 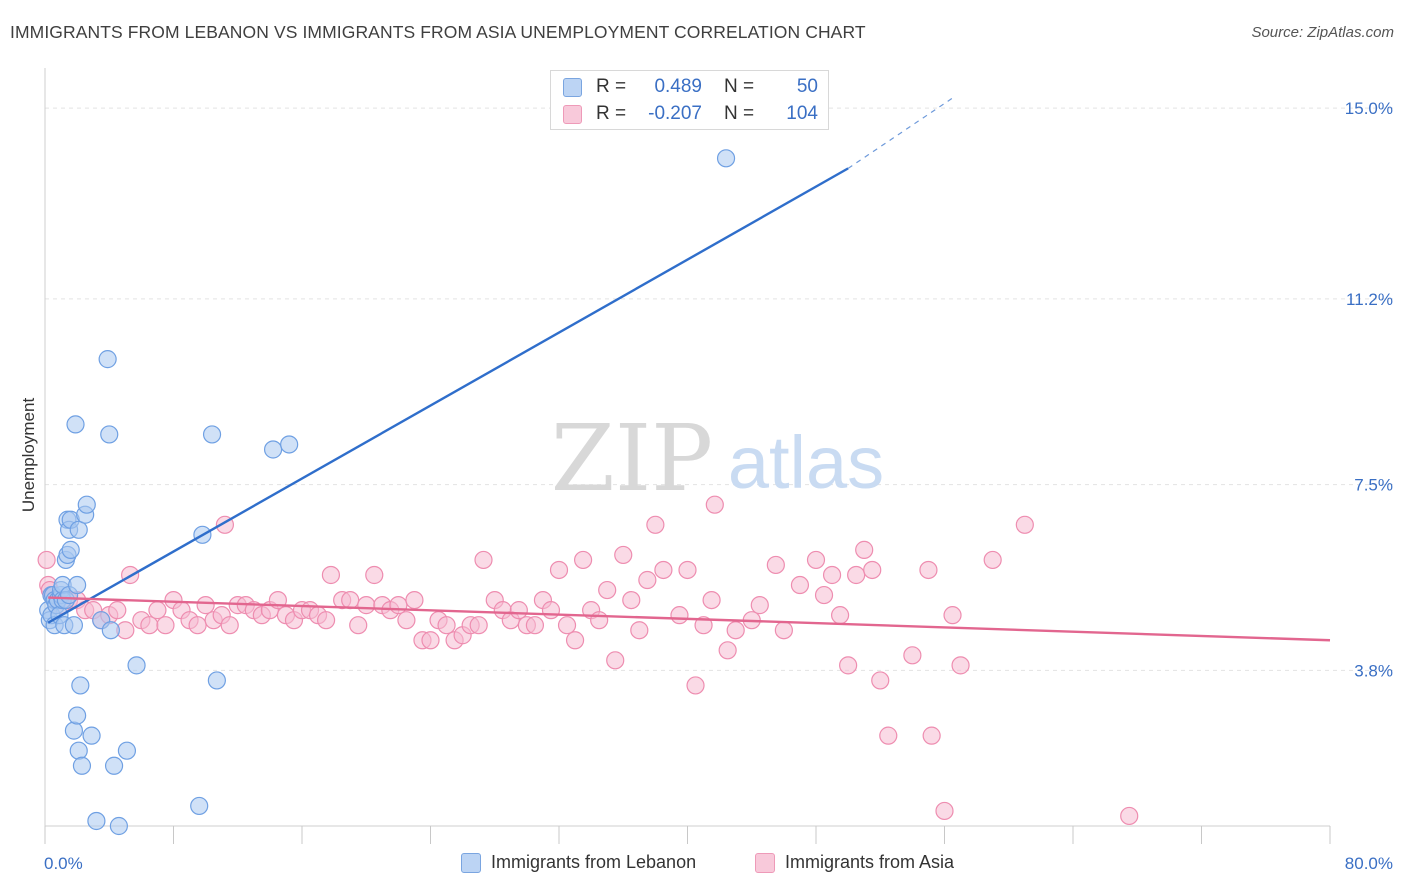 I want to click on watermark: ZIP atlas, so click(x=717, y=458).